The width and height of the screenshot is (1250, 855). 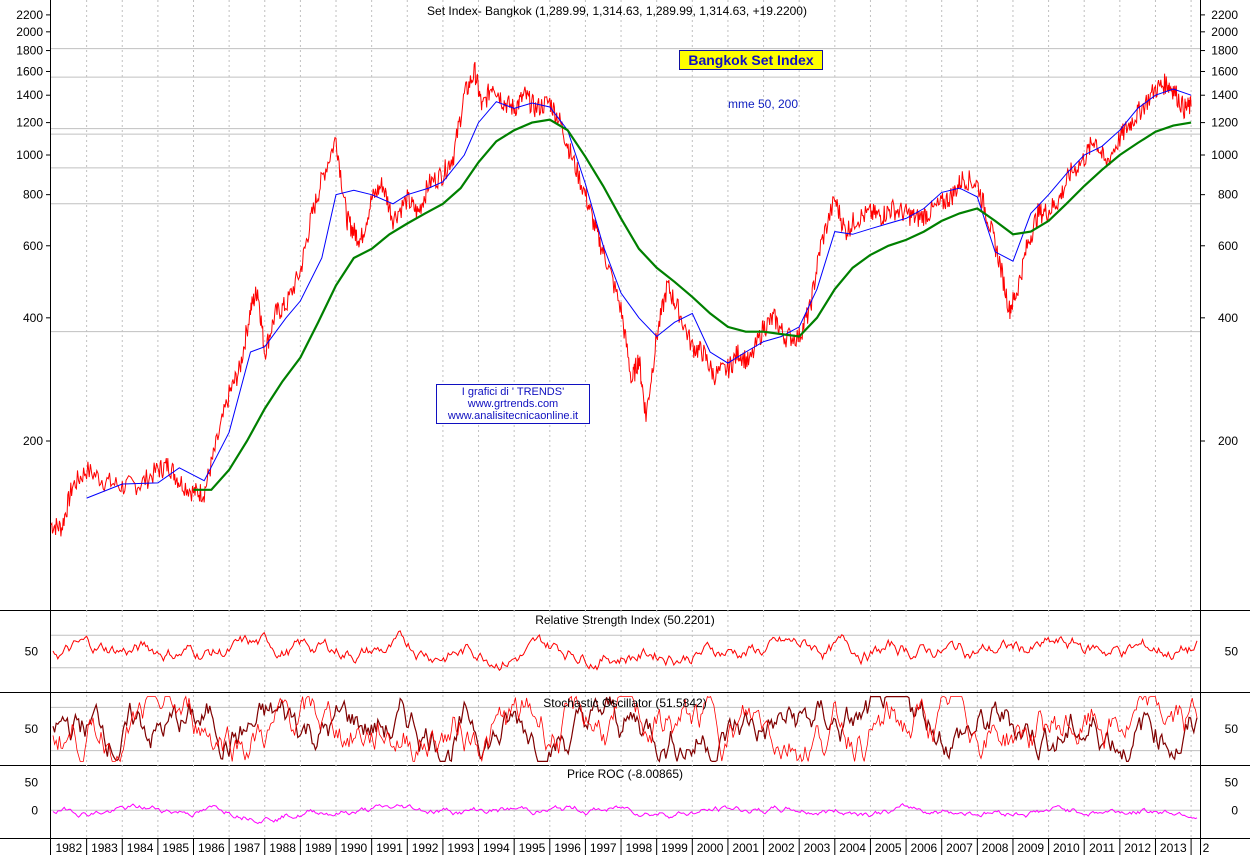 What do you see at coordinates (389, 848) in the screenshot?
I see `x-tick-label: 1991` at bounding box center [389, 848].